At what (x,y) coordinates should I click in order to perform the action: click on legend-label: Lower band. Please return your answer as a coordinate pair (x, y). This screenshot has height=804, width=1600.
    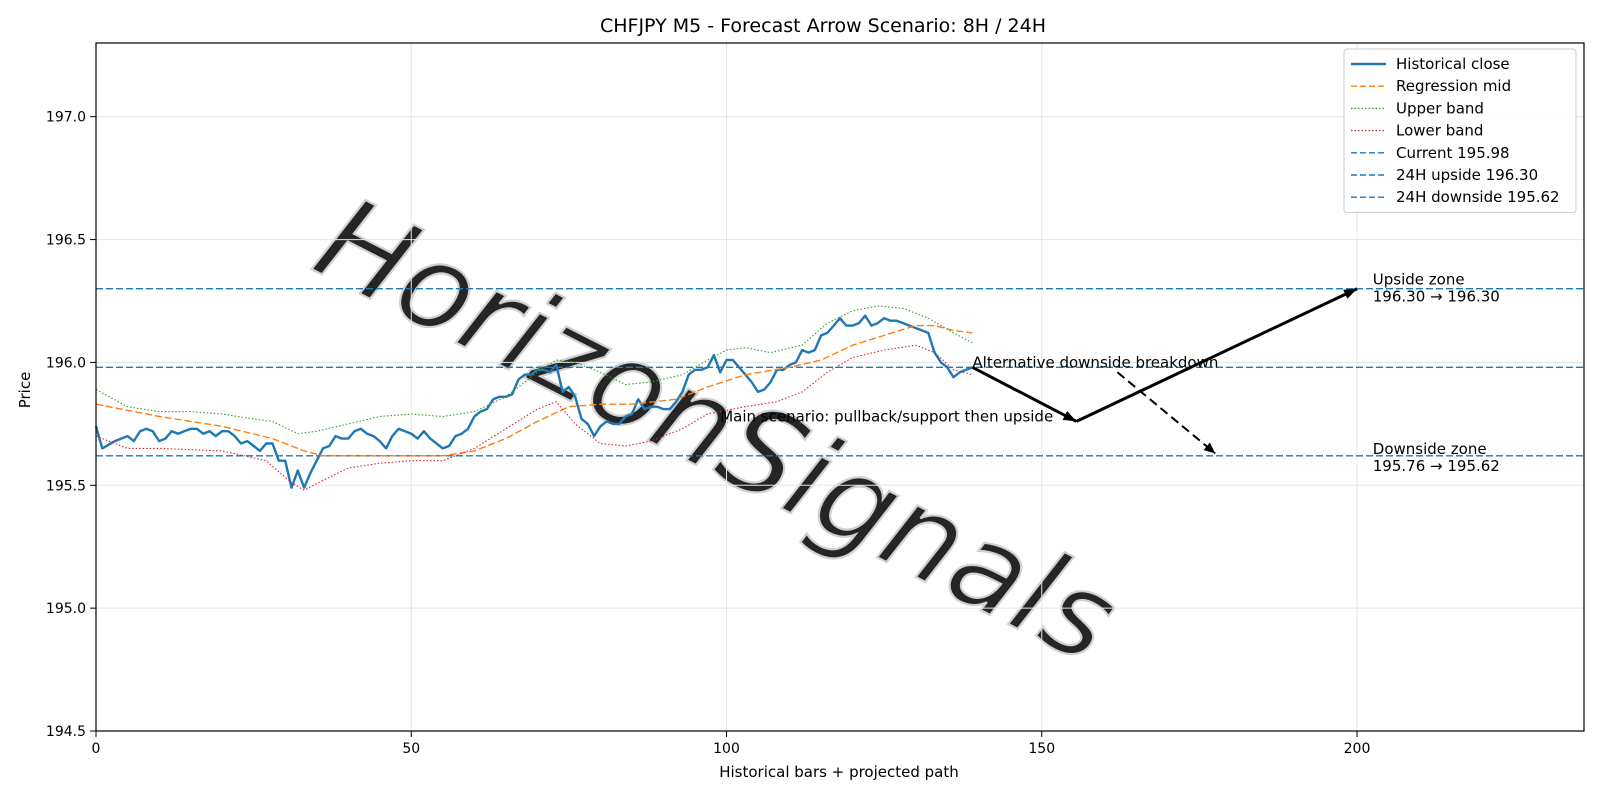
    Looking at the image, I should click on (1439, 131).